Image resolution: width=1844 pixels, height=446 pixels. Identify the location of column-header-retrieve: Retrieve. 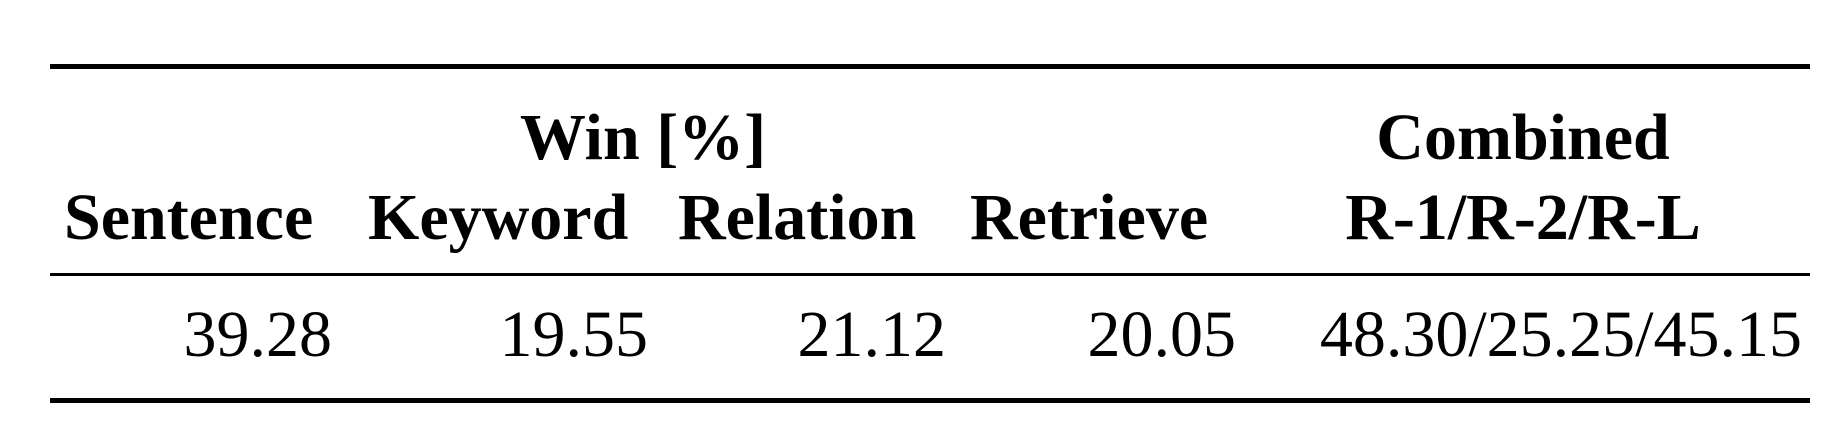
(1089, 217).